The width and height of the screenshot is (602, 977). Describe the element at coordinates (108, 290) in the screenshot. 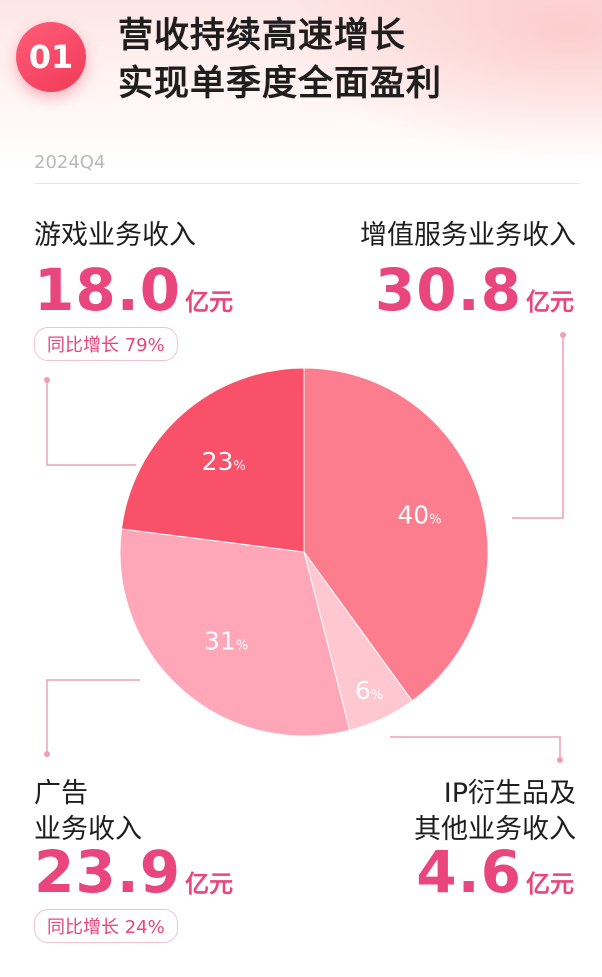

I see `game-revenue-number: 18.0` at that location.